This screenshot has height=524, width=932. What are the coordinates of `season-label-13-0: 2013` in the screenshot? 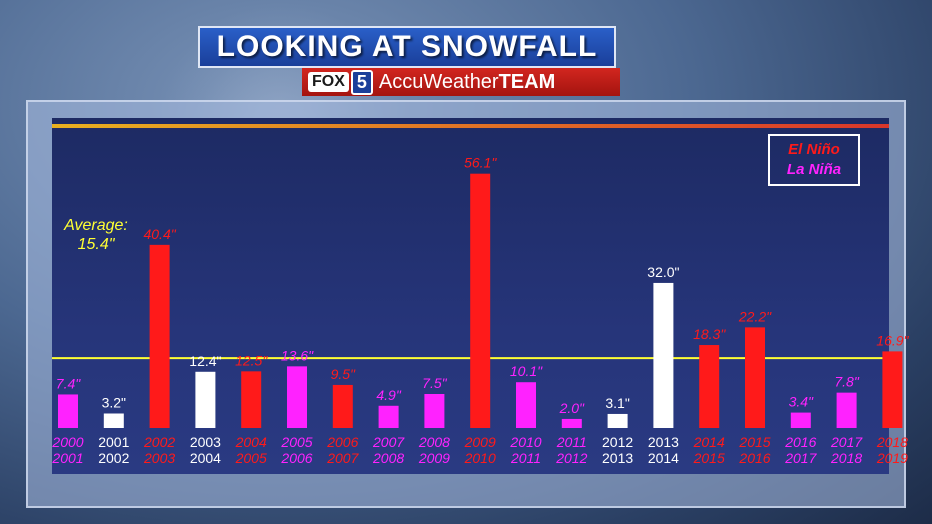 It's located at (663, 442).